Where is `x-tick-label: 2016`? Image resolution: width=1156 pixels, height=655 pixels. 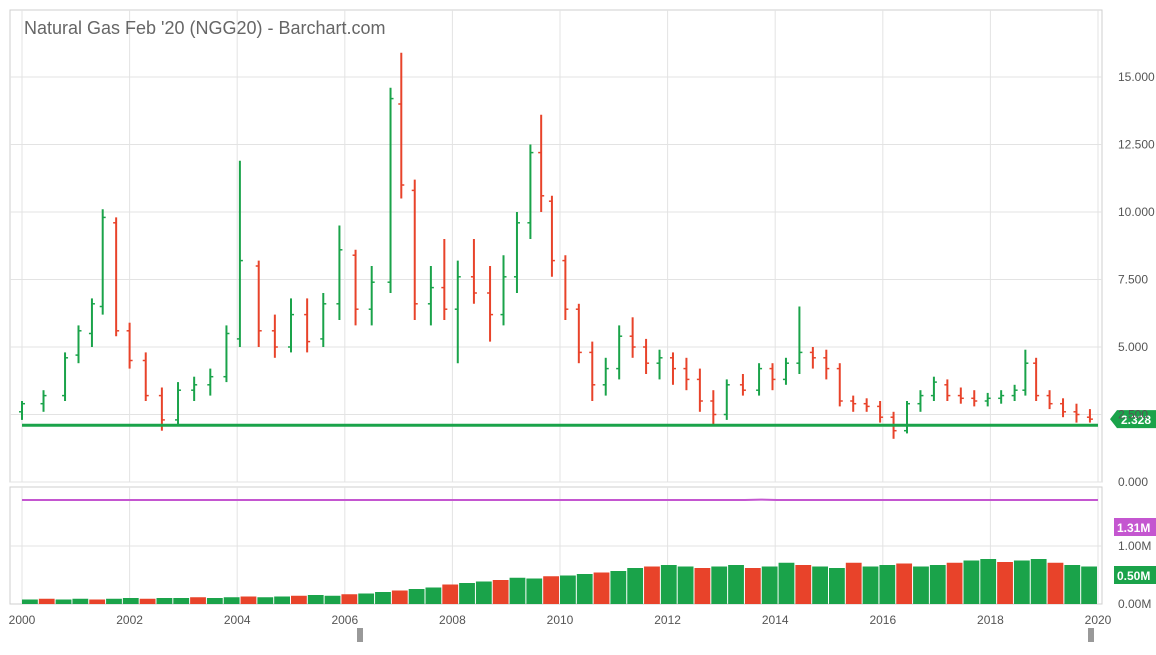
x-tick-label: 2016 is located at coordinates (882, 620).